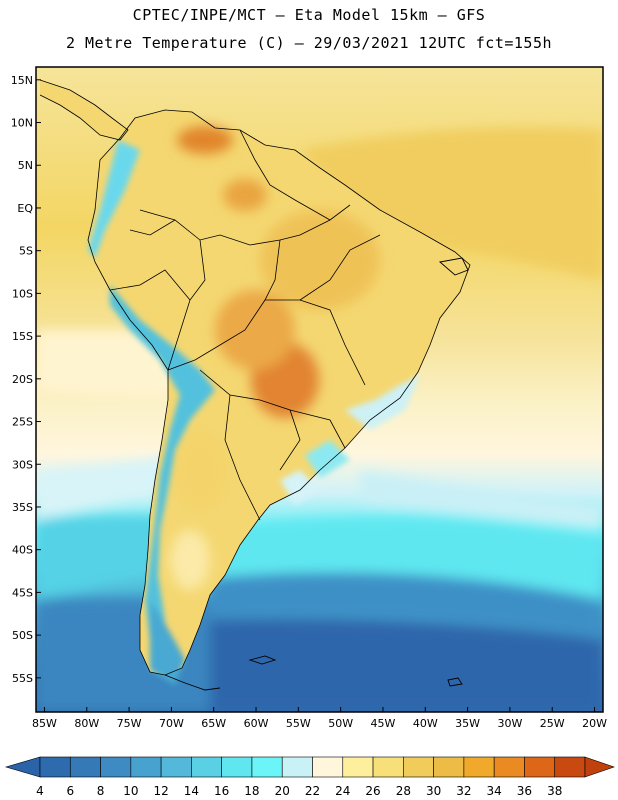  Describe the element at coordinates (509, 723) in the screenshot. I see `lon-tick-label: 30W` at that location.